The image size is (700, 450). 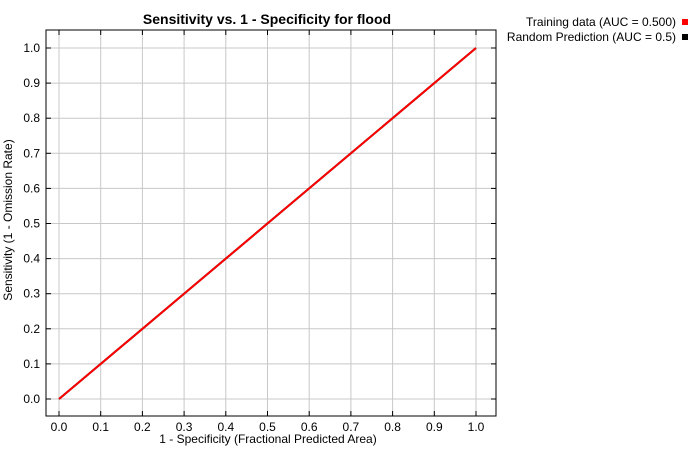 I want to click on y-tick-label: 0.6, so click(x=31, y=188).